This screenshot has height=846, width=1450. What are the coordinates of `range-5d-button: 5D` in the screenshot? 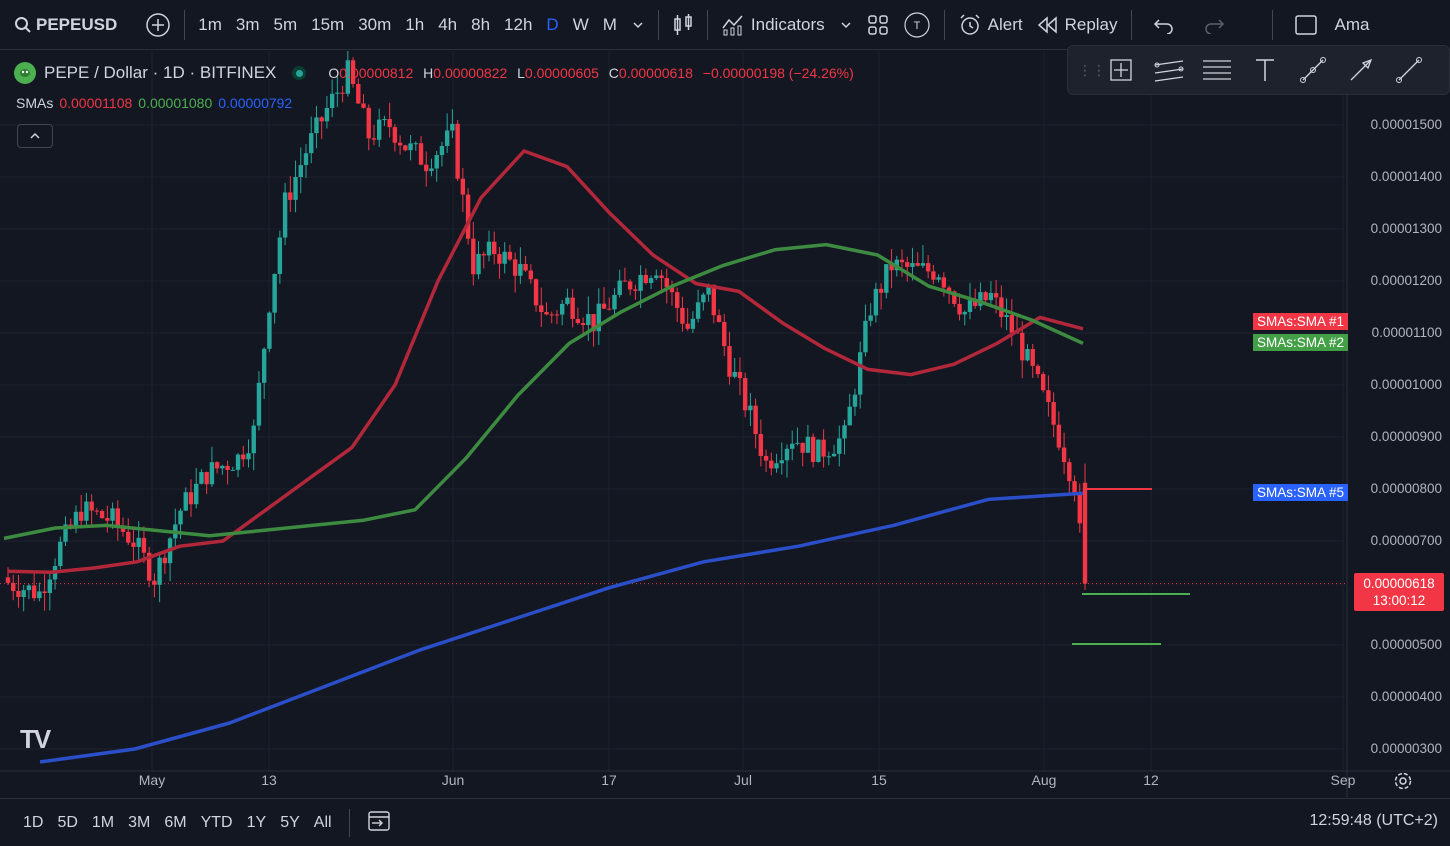 It's located at (67, 822).